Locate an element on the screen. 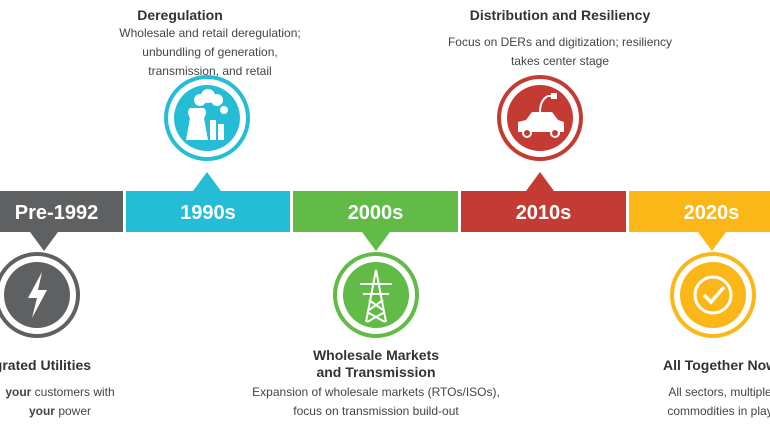  desc-line: your customers with is located at coordinates (80, 392).